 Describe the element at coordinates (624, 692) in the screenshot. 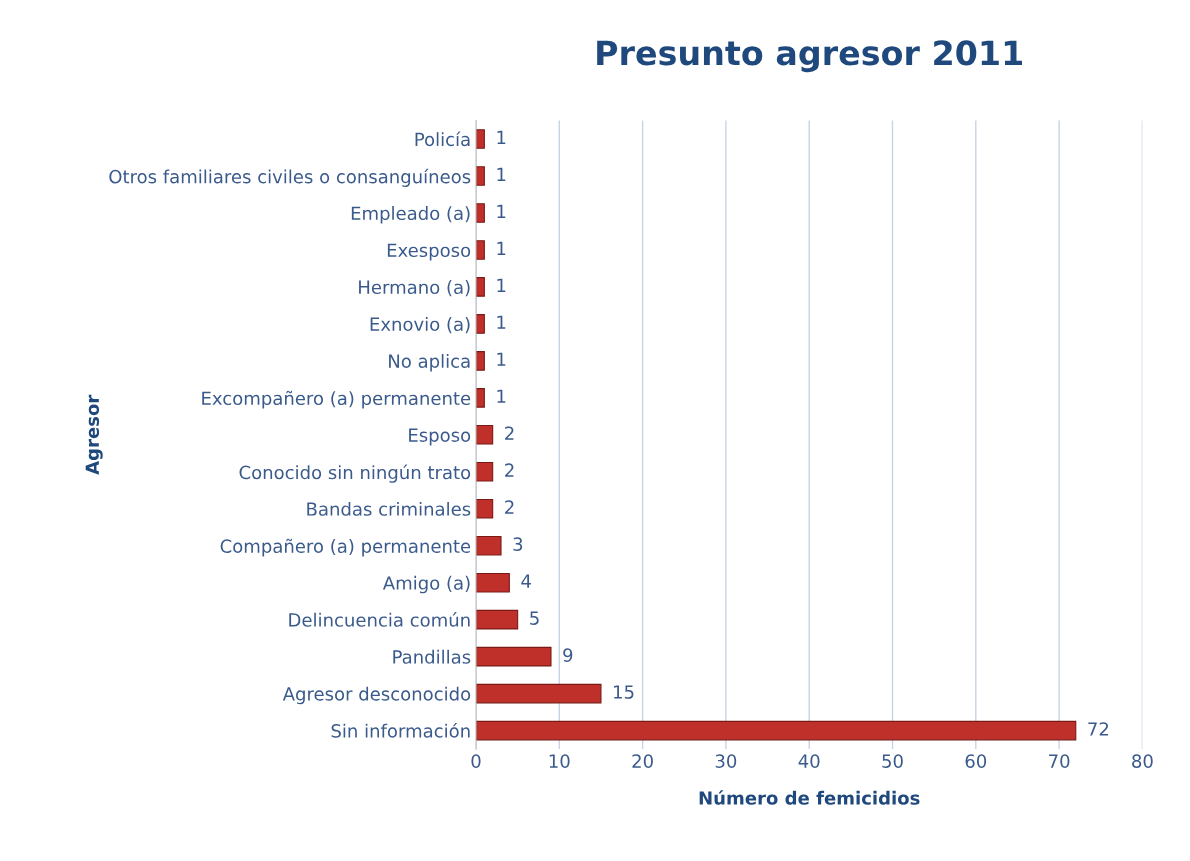

I see `data-label: 15` at that location.